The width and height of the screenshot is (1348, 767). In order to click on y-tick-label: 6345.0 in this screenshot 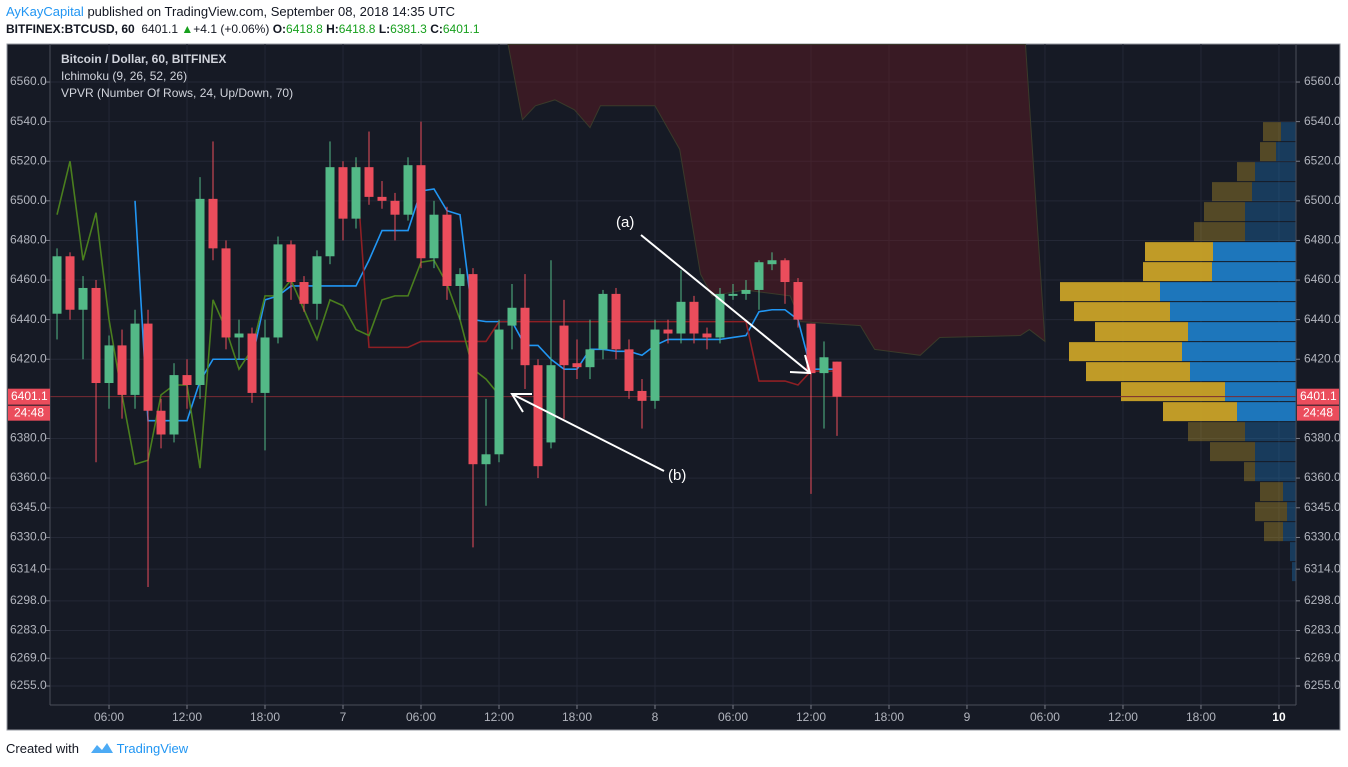, I will do `click(28, 507)`.